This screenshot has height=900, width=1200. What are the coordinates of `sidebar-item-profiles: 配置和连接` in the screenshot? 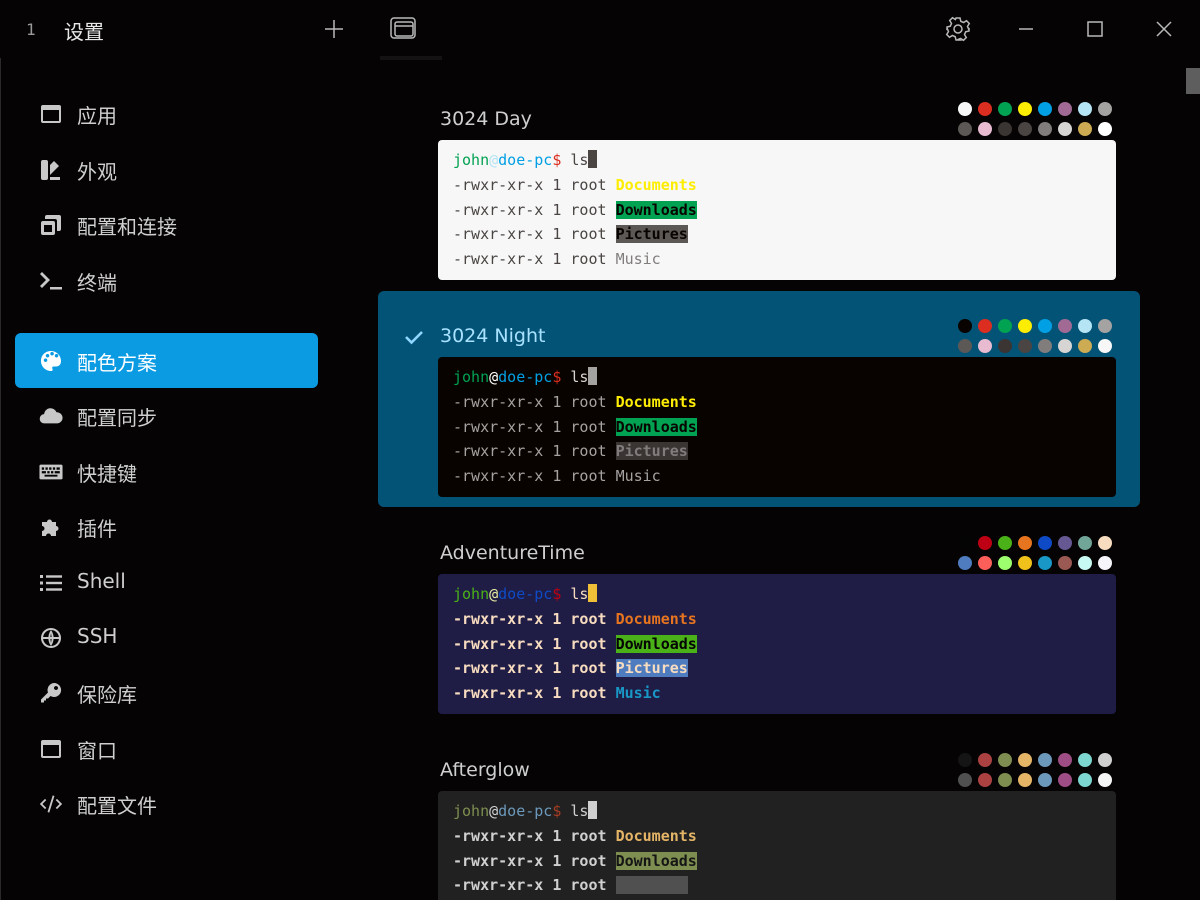 It's located at (166, 224).